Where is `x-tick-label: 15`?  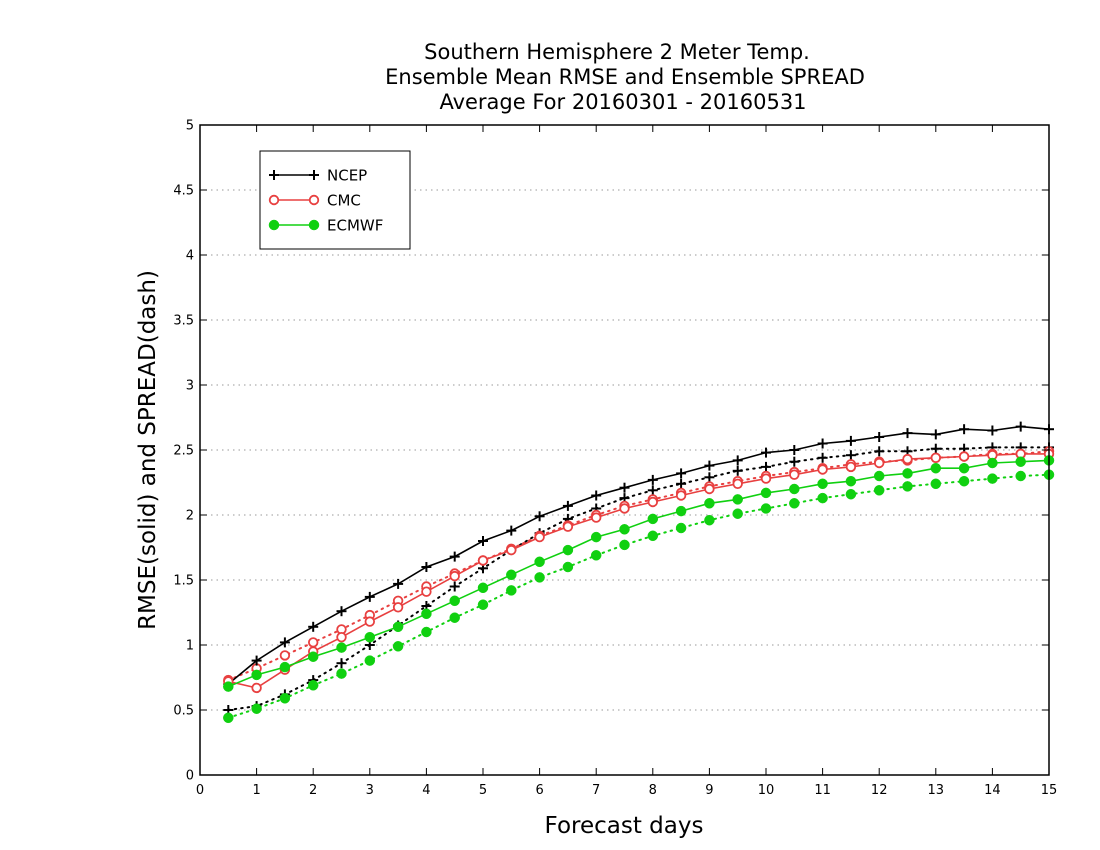
x-tick-label: 15 is located at coordinates (1049, 790).